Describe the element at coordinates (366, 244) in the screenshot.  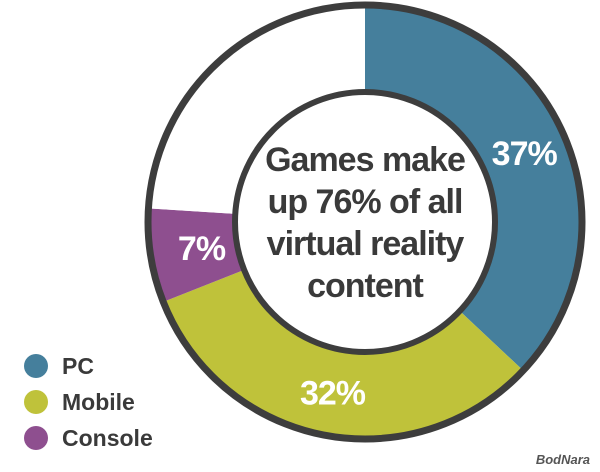
I see `center-text-line: virtual reality` at that location.